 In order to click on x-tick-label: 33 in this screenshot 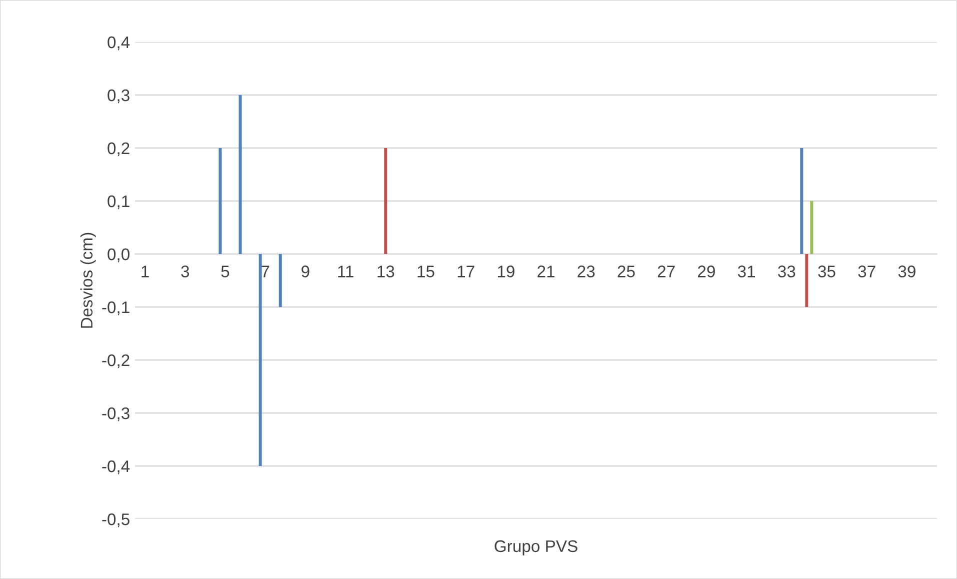, I will do `click(787, 272)`.